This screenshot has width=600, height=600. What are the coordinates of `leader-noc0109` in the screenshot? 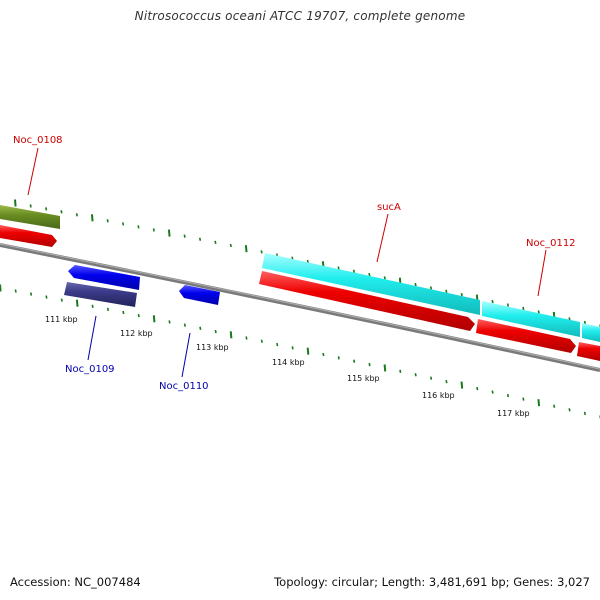 It's located at (92, 338).